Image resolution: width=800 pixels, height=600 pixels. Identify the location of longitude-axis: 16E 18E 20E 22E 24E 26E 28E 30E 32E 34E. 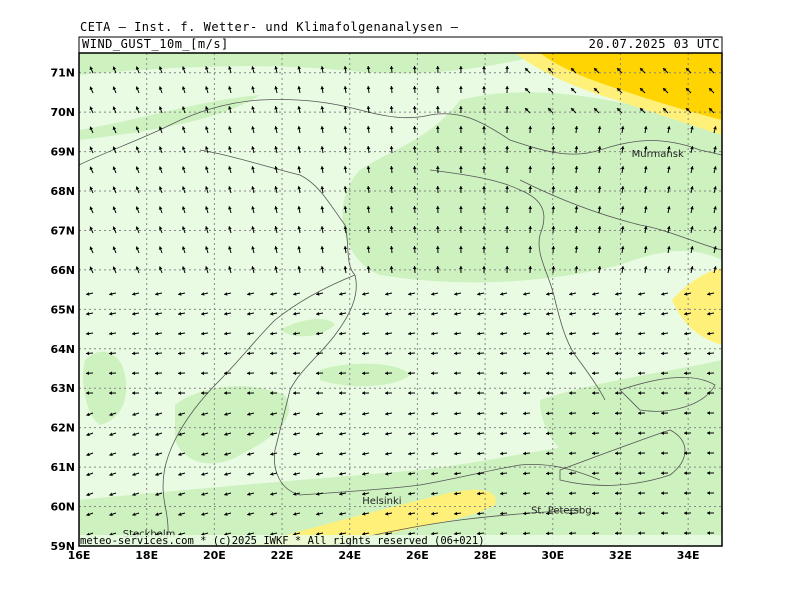
(384, 555).